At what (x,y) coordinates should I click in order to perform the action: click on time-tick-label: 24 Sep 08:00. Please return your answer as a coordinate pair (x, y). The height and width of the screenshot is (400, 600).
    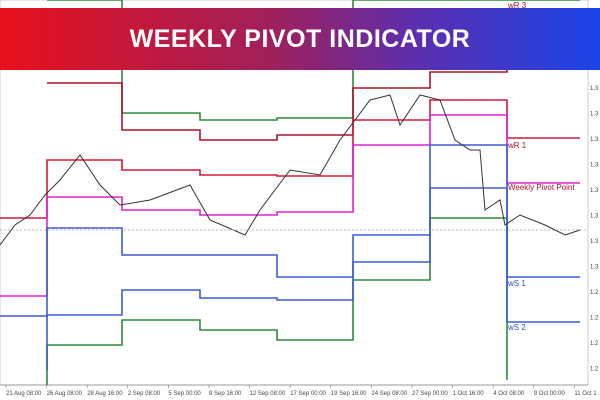
    Looking at the image, I should click on (389, 394).